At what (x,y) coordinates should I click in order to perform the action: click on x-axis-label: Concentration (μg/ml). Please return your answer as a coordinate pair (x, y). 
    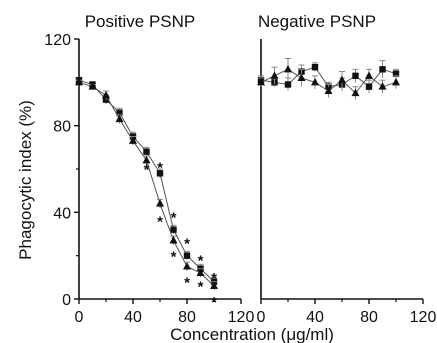
    Looking at the image, I should click on (252, 334).